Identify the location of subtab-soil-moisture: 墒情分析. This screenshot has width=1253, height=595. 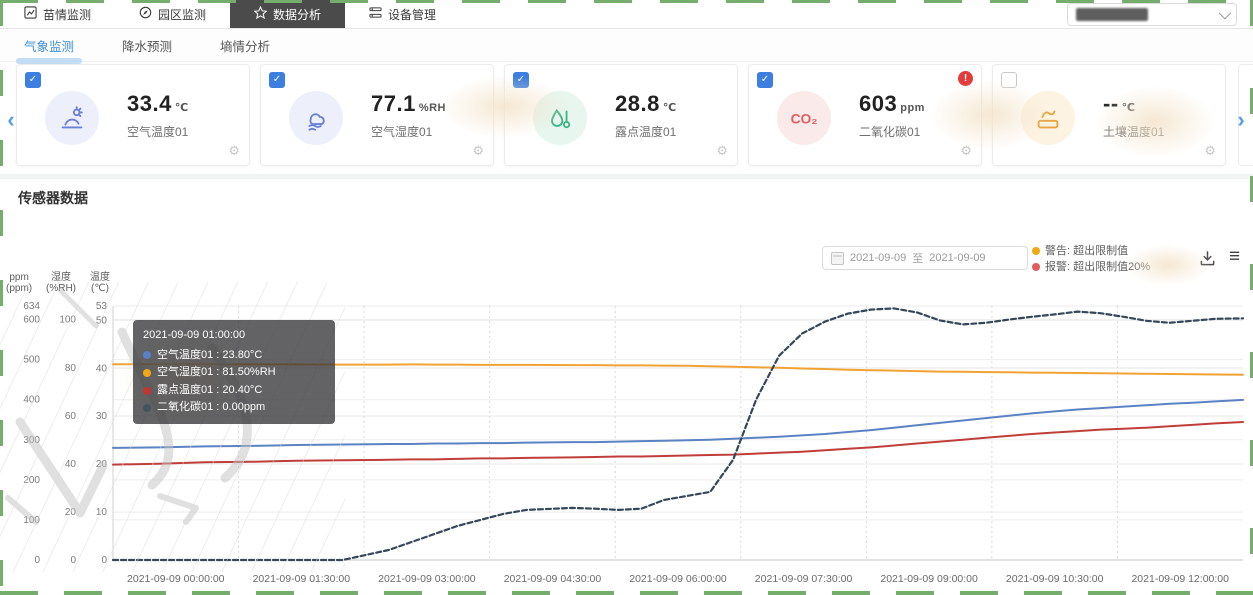
(245, 46).